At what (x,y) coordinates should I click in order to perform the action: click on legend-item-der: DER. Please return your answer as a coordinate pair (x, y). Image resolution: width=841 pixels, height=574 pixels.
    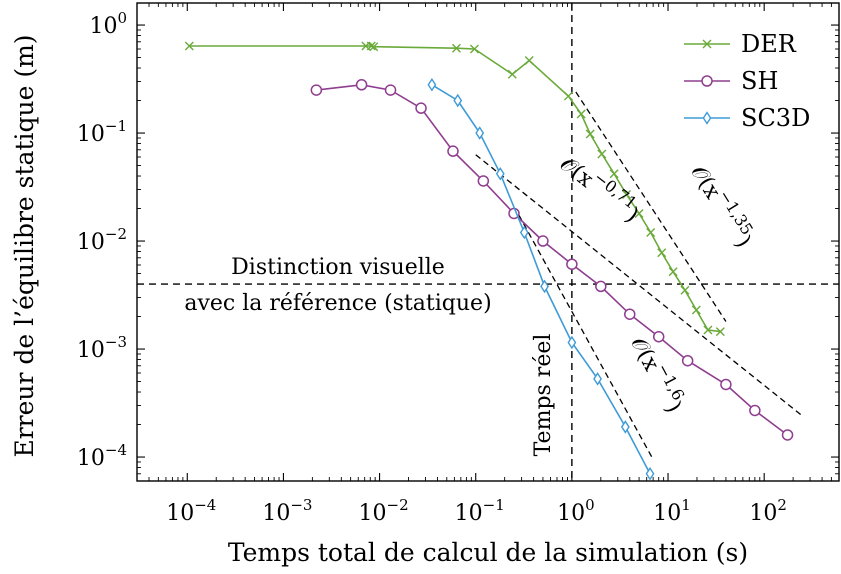
    Looking at the image, I should click on (740, 44).